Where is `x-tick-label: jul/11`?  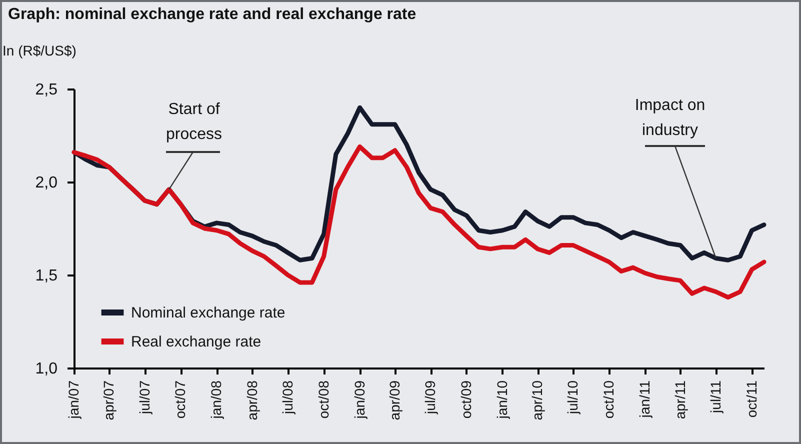 x-tick-label: jul/11 is located at coordinates (715, 397).